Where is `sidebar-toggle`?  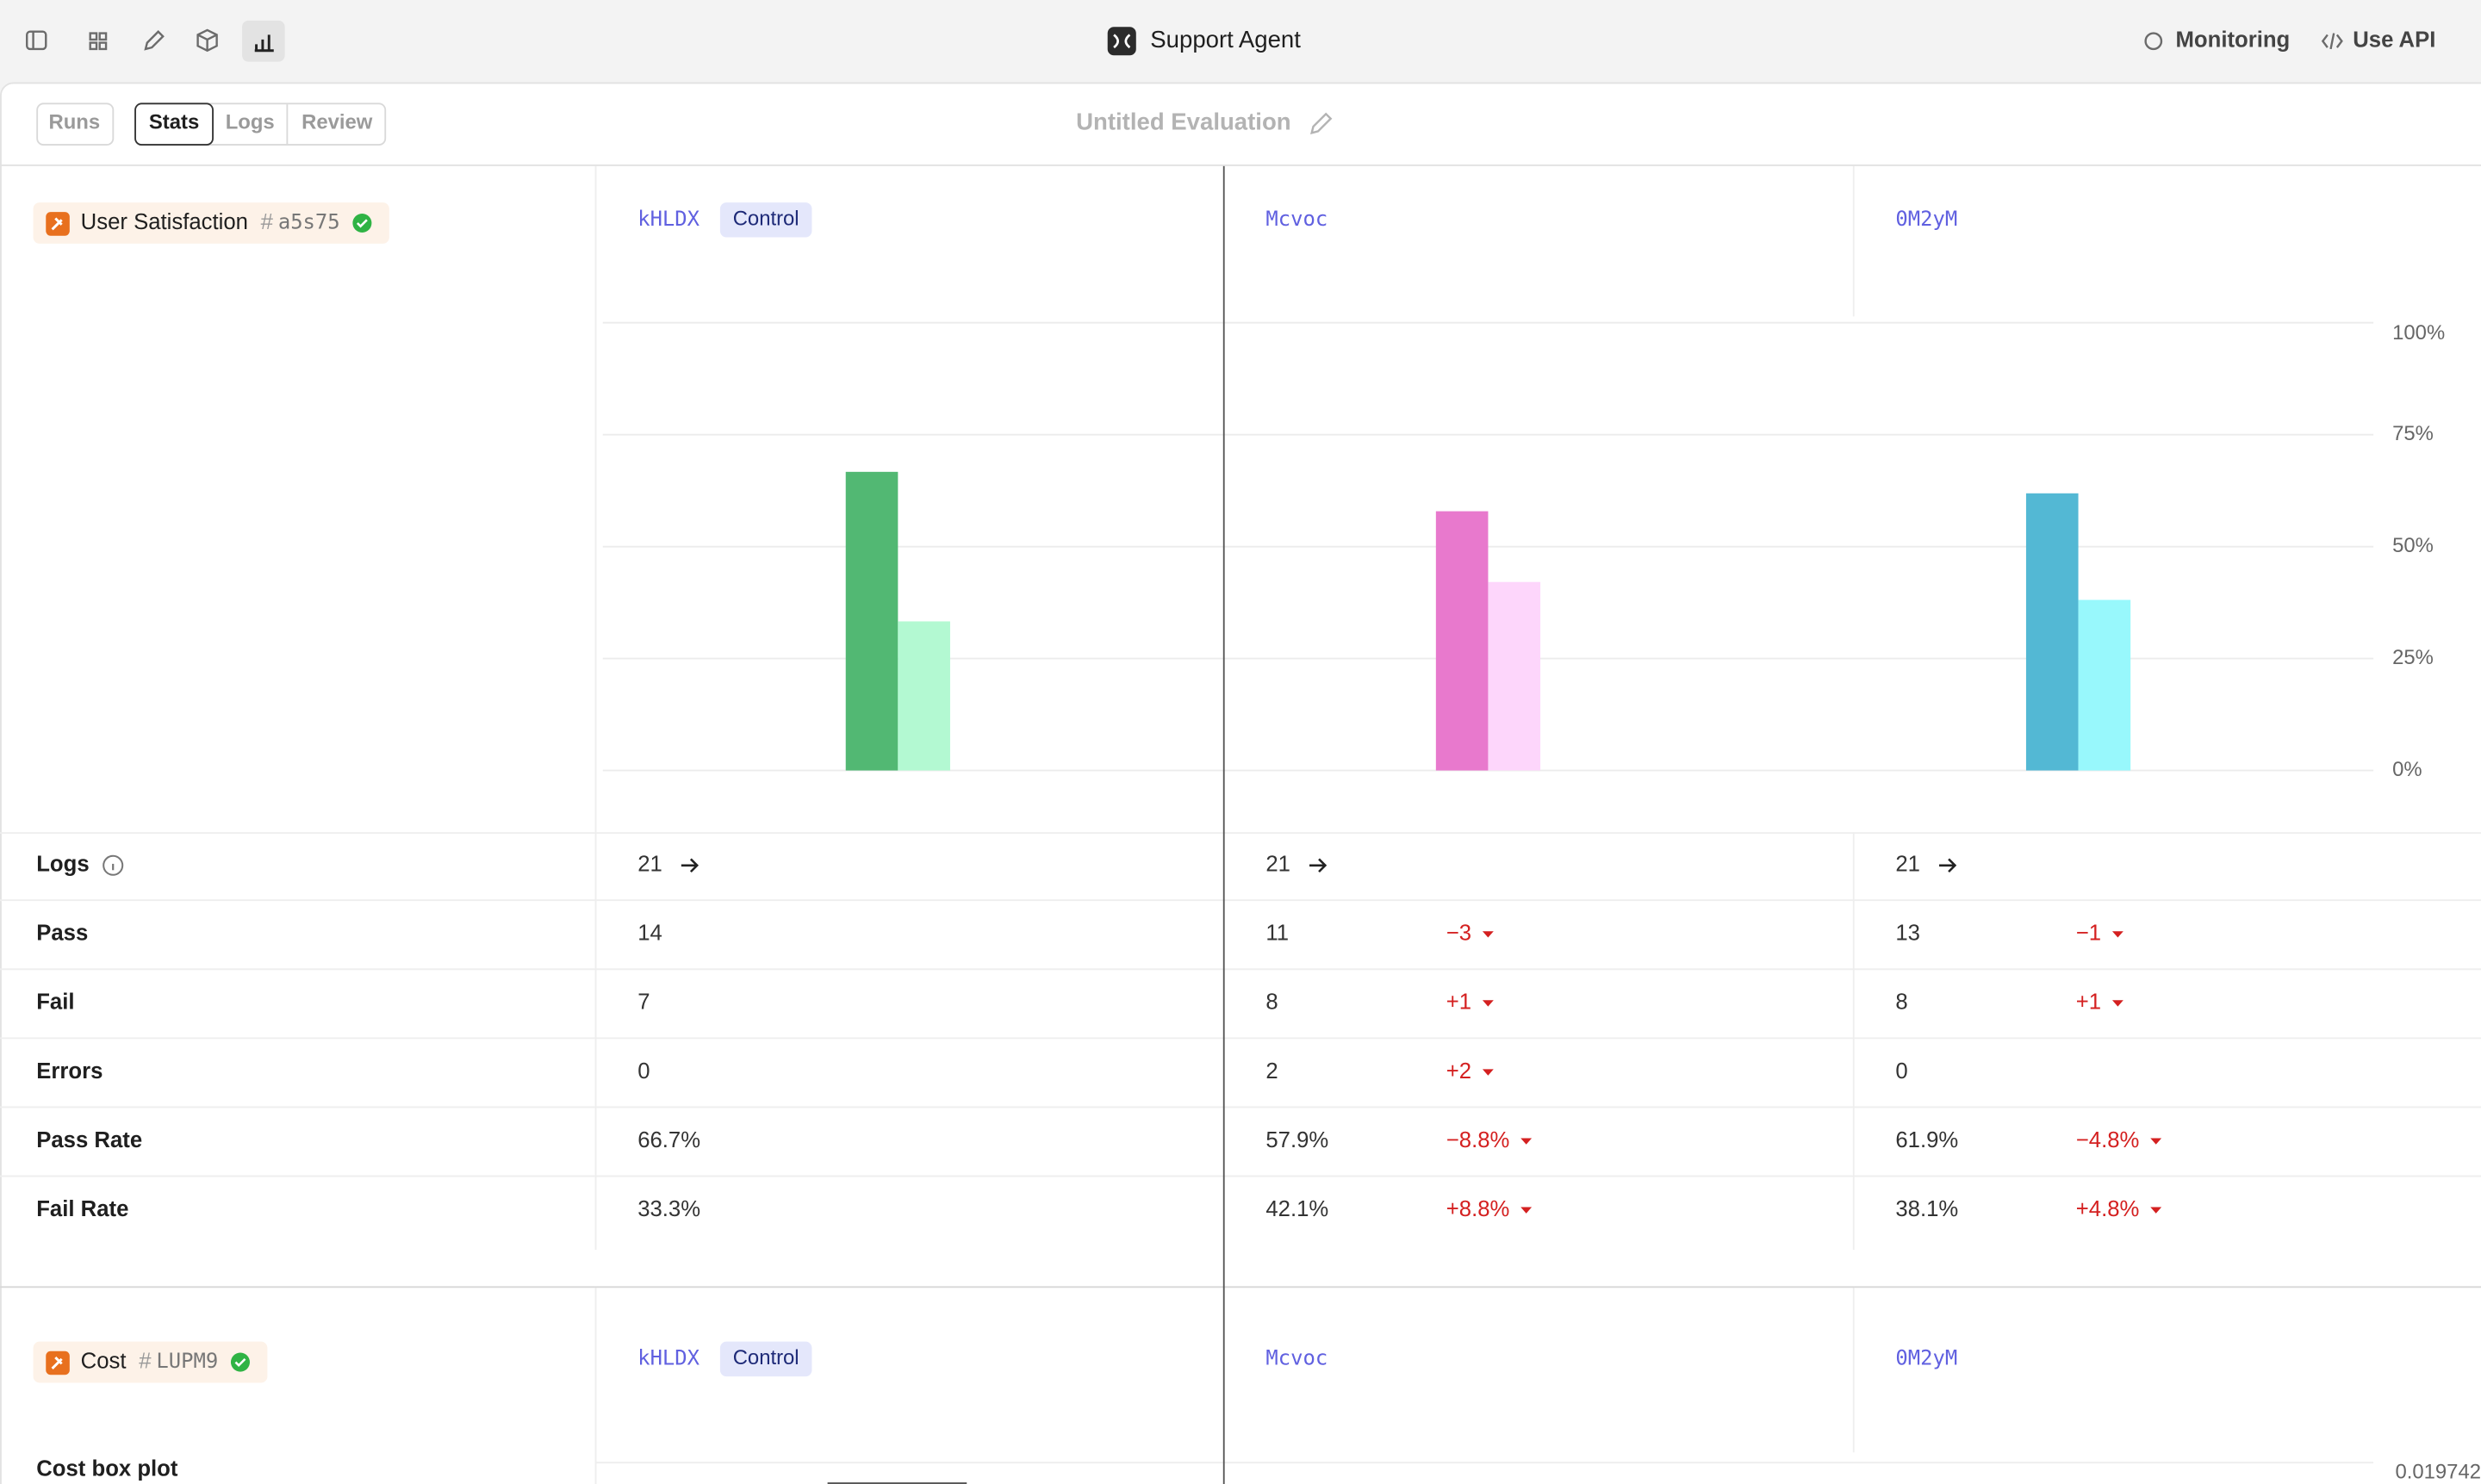
sidebar-toggle is located at coordinates (36, 40).